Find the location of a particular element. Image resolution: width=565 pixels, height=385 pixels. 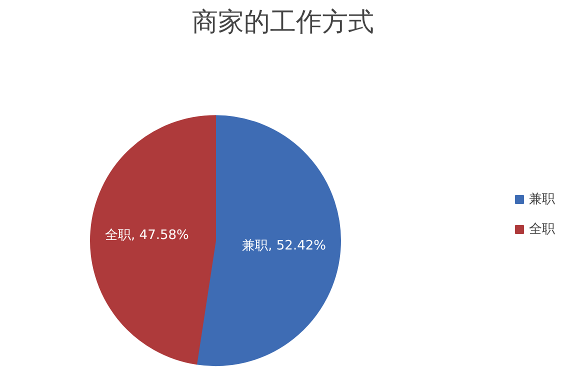

legend-label: 兼职 is located at coordinates (542, 199).